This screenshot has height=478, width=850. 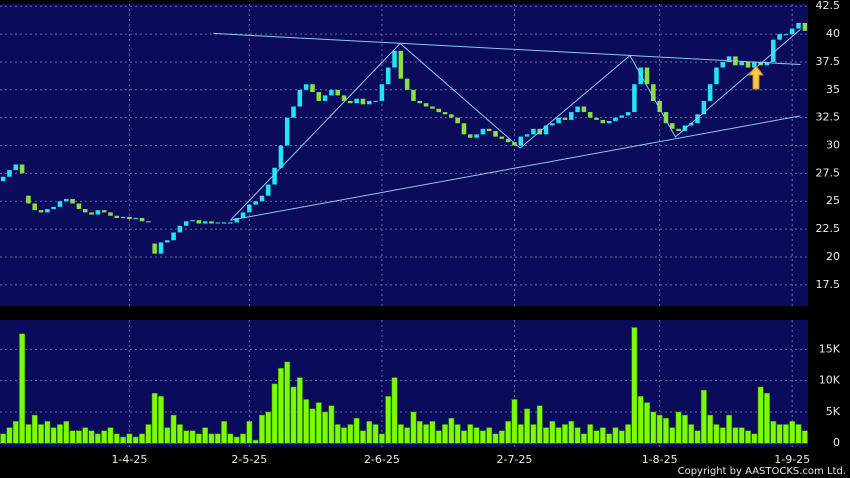 What do you see at coordinates (249, 459) in the screenshot?
I see `x-tick-label: 2-5-25` at bounding box center [249, 459].